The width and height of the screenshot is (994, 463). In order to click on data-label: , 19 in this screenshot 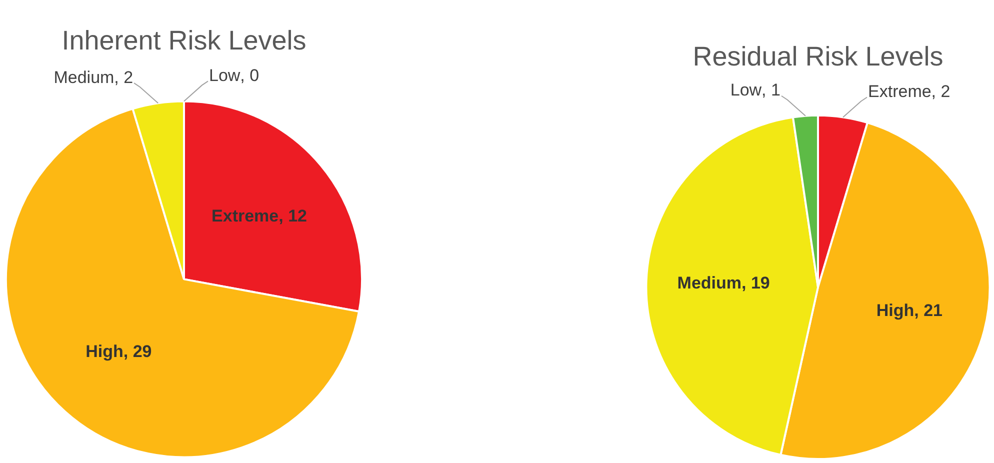, I will do `click(756, 282)`.